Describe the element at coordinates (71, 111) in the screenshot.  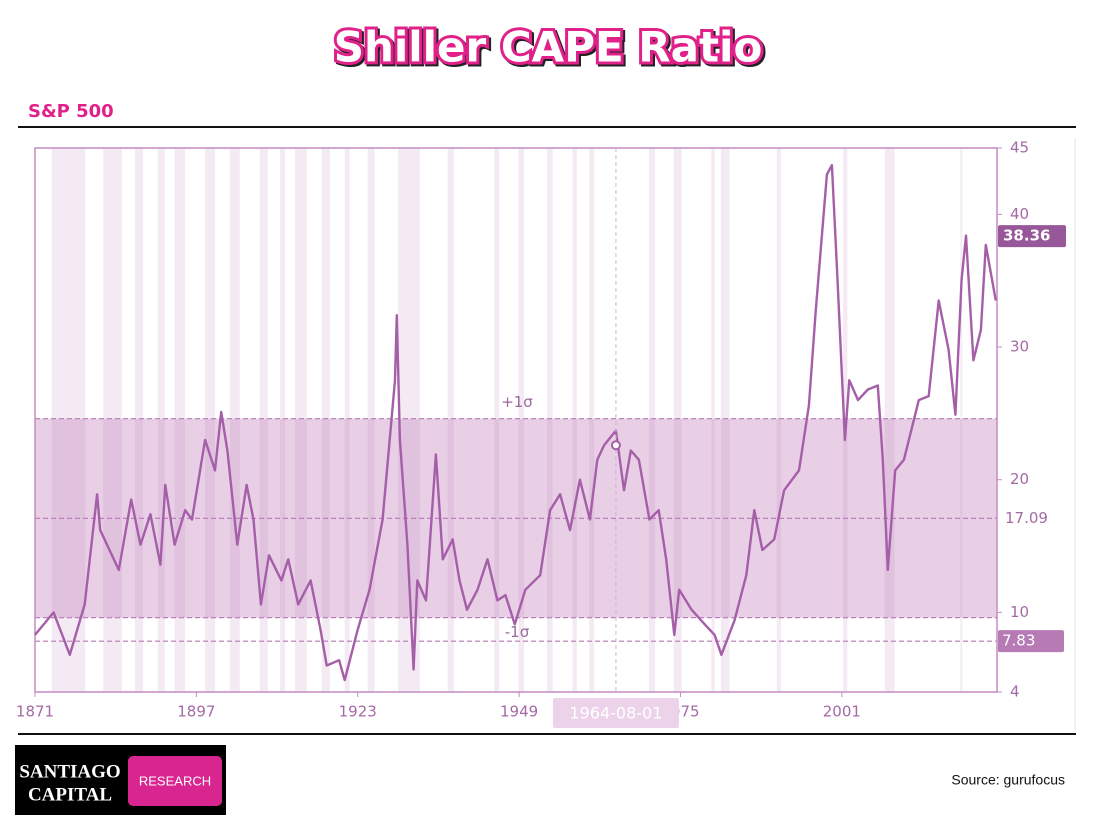
I see `chart-subtitle: S&P 500` at that location.